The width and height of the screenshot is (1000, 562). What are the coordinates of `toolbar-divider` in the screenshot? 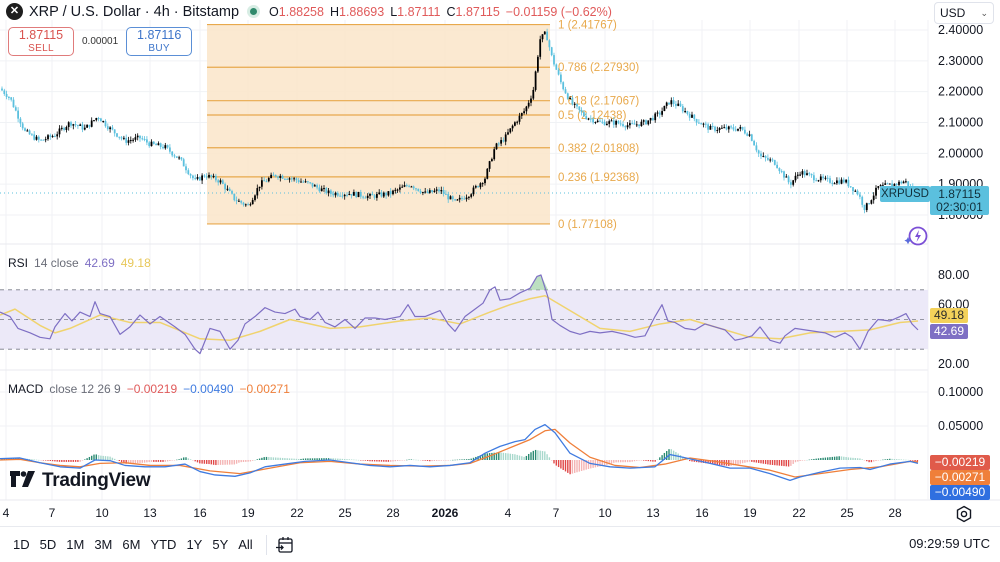 It's located at (266, 544).